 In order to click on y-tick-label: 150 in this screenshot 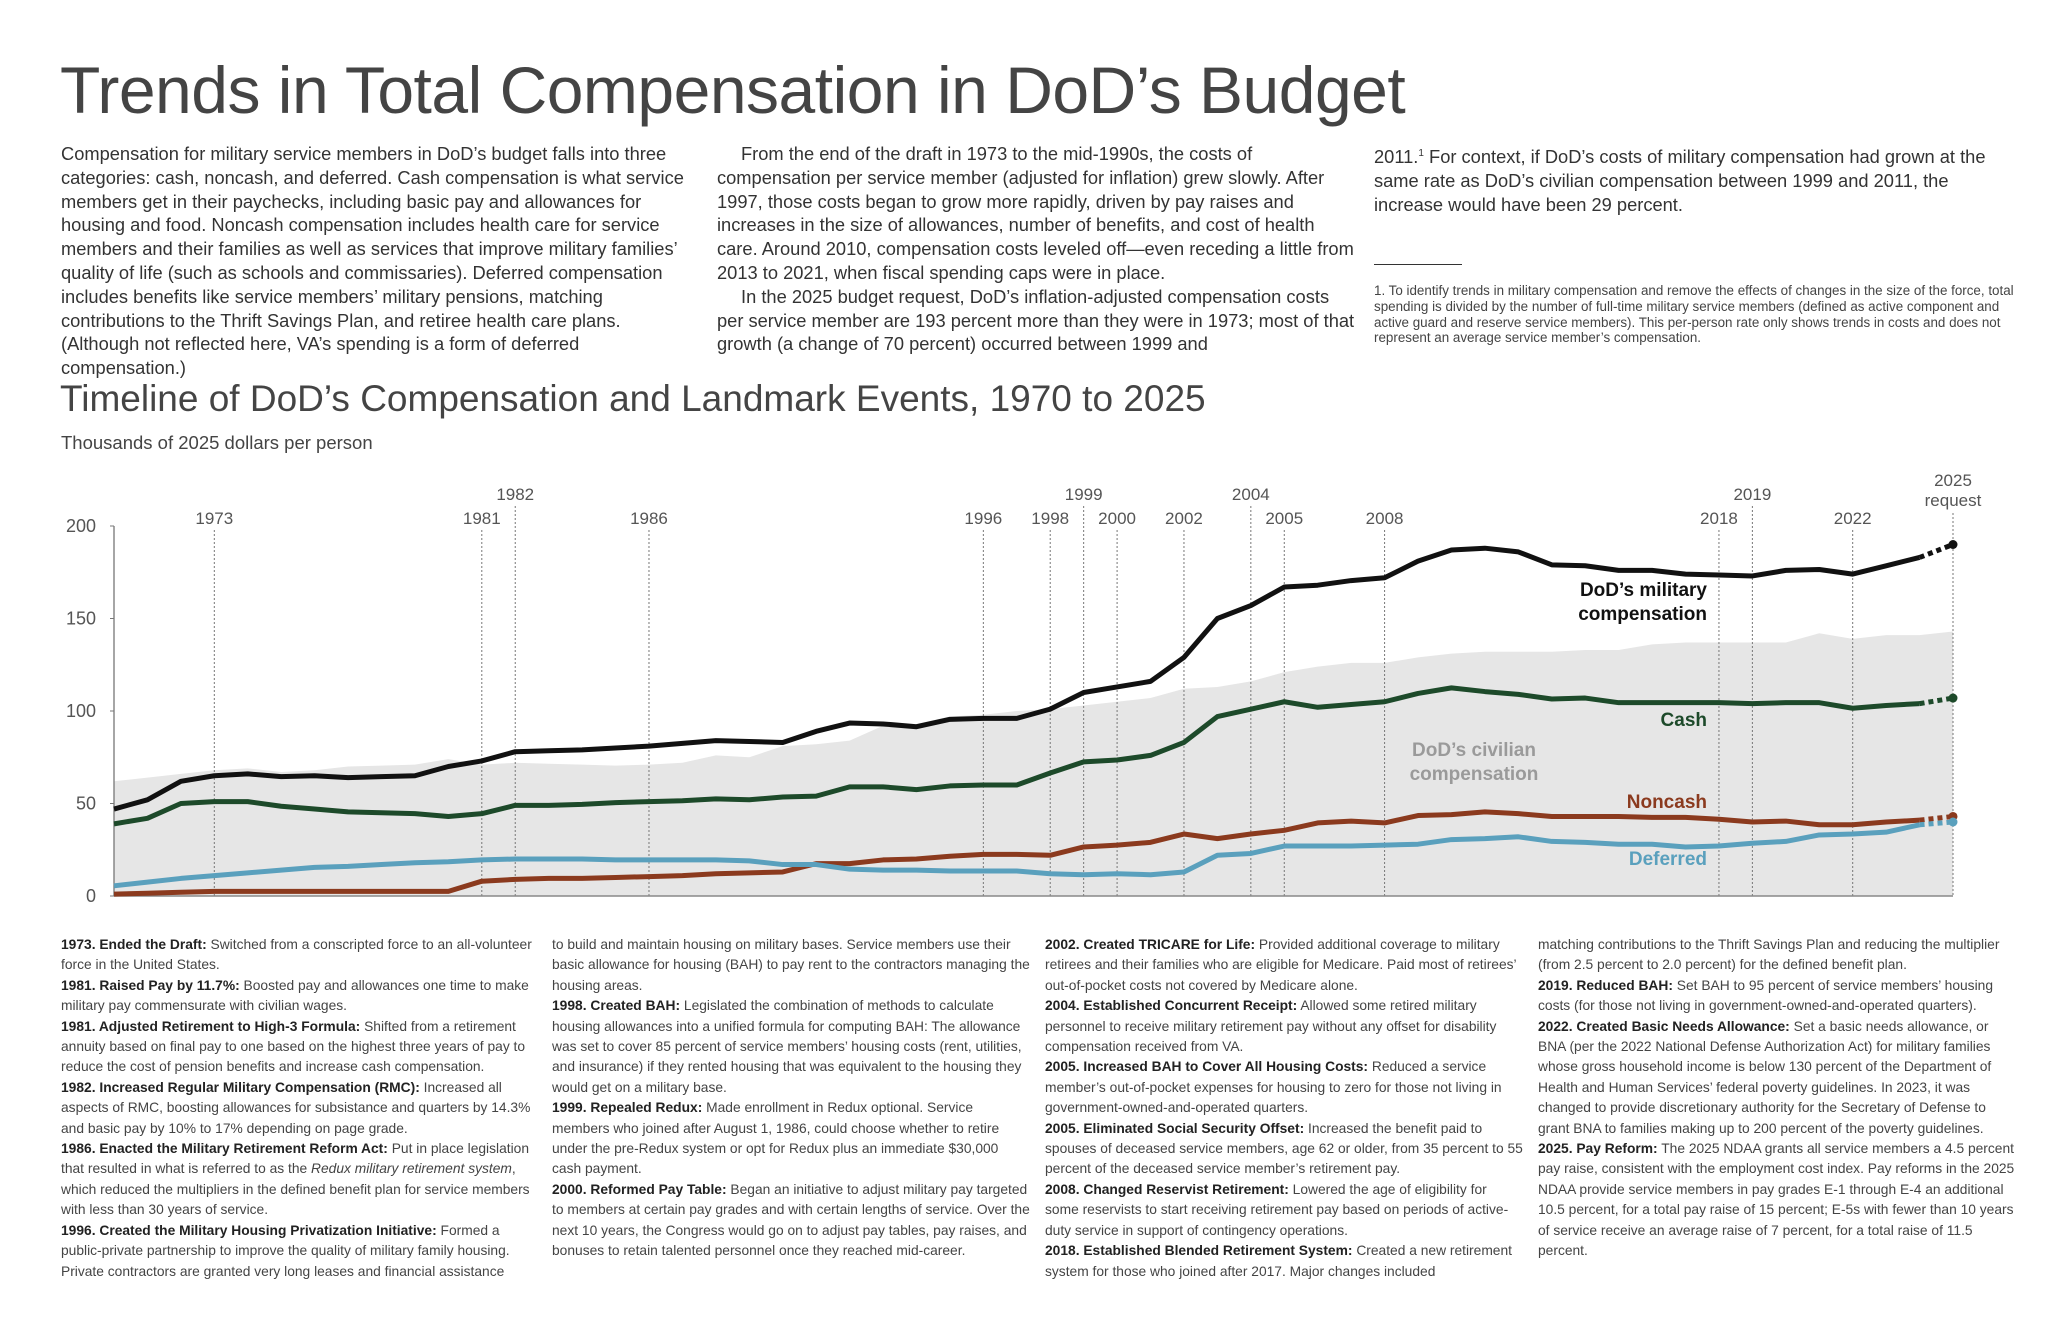, I will do `click(81, 619)`.